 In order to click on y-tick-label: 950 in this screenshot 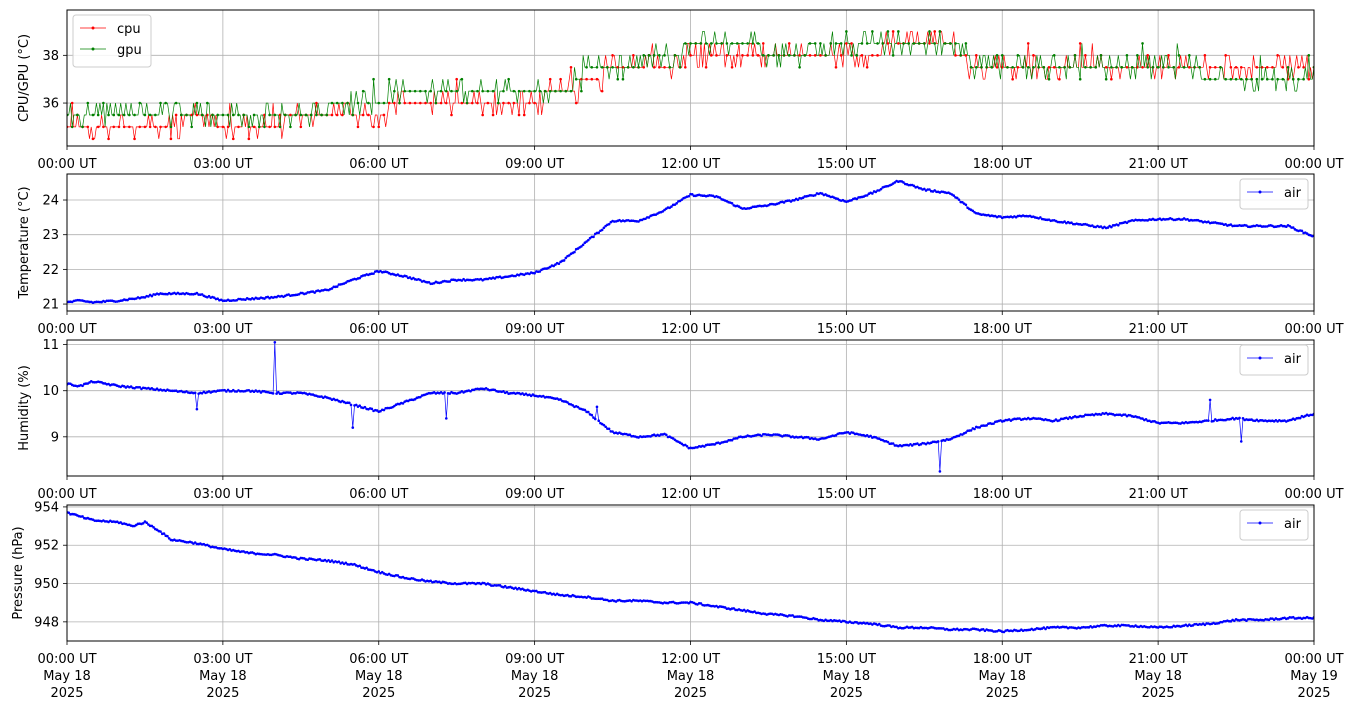, I will do `click(46, 584)`.